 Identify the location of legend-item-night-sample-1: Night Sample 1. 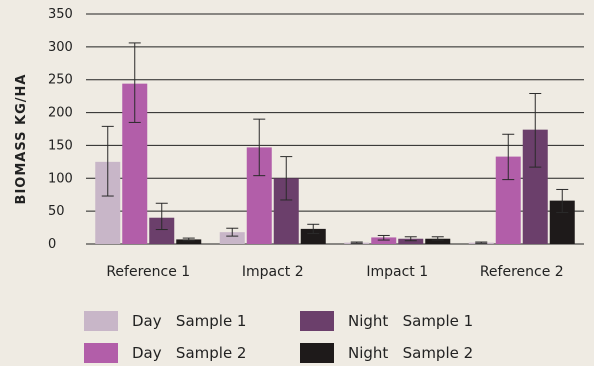
(386, 321).